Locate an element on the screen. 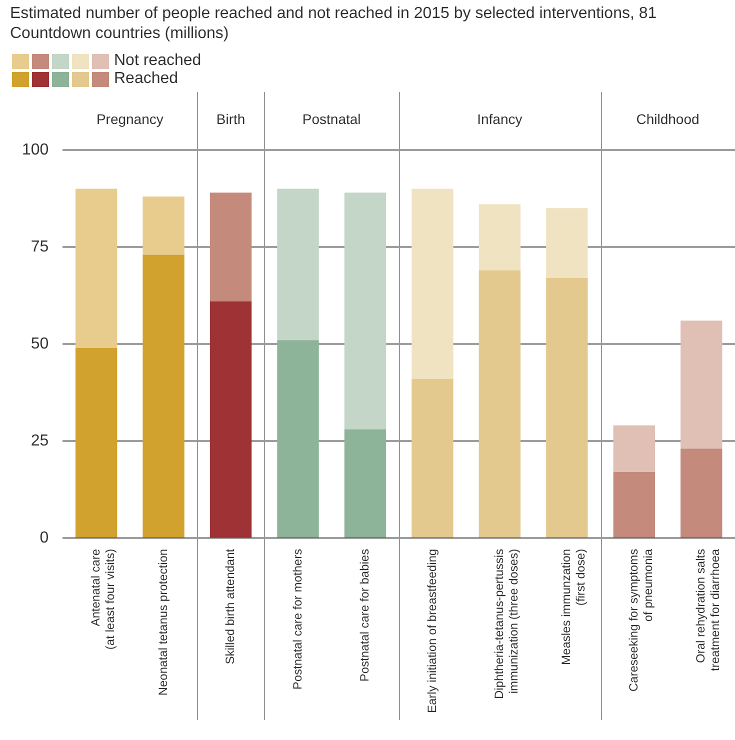 This screenshot has width=735, height=740. x-tick-label: Skilled birth attendant is located at coordinates (230, 606).